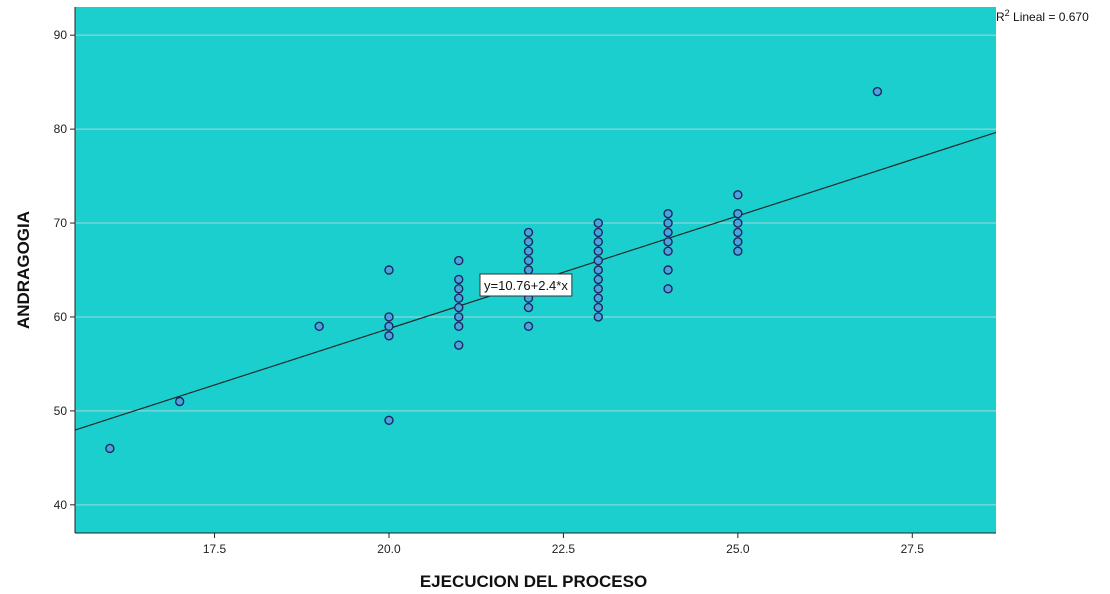 Image resolution: width=1110 pixels, height=594 pixels. What do you see at coordinates (913, 549) in the screenshot?
I see `x-tick-label-27.5: 27.5` at bounding box center [913, 549].